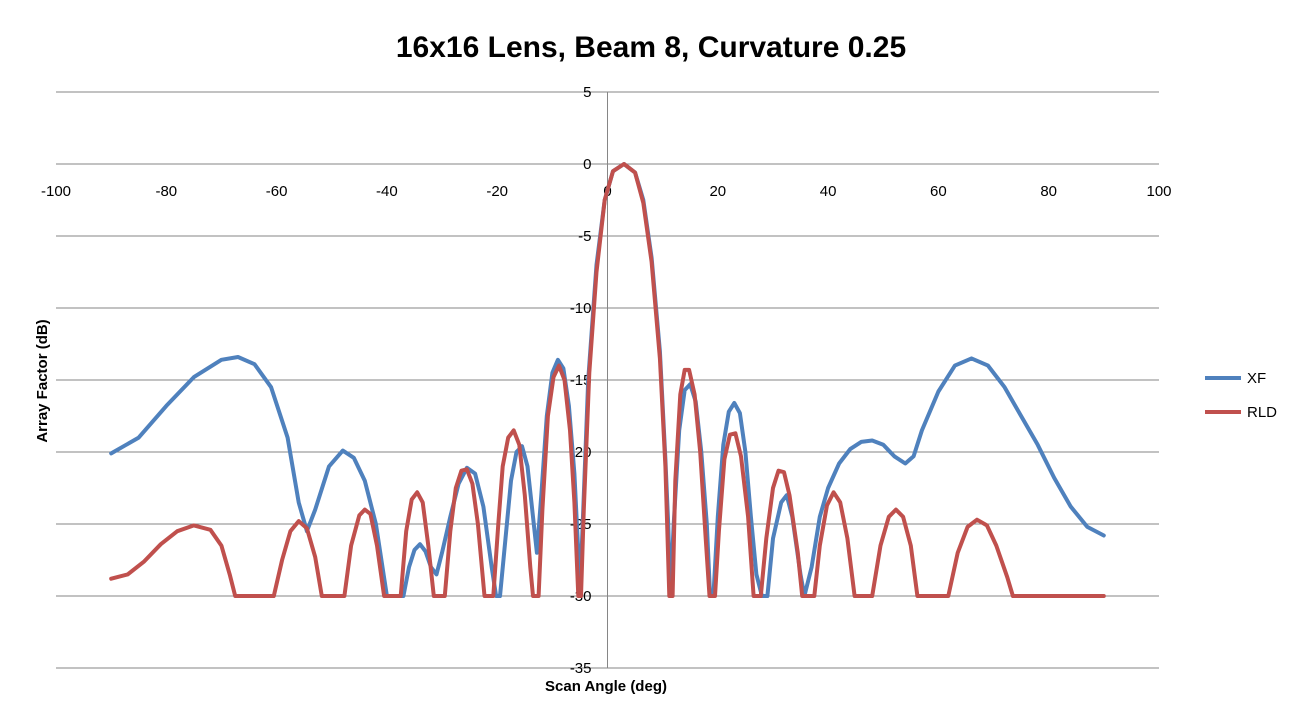 The width and height of the screenshot is (1302, 720). I want to click on x-tick-label: 60, so click(938, 191).